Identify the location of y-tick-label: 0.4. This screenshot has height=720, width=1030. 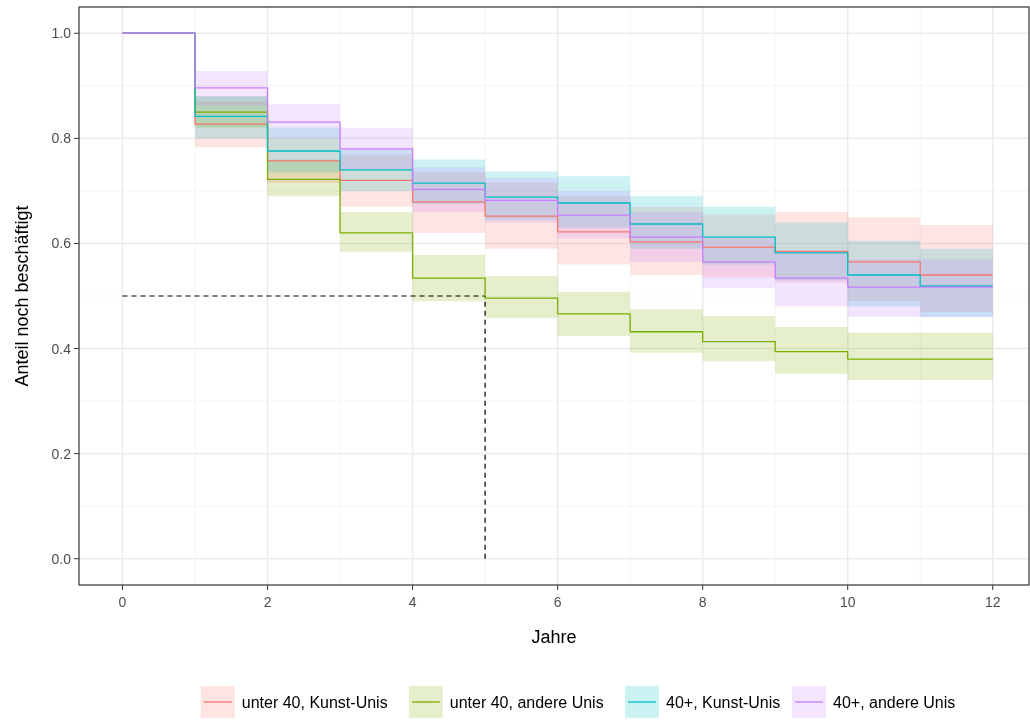
(61, 348).